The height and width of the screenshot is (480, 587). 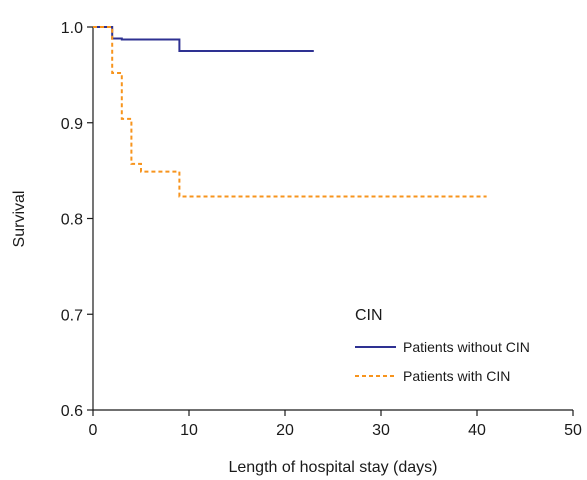 What do you see at coordinates (93, 430) in the screenshot?
I see `x-tick-label: 0` at bounding box center [93, 430].